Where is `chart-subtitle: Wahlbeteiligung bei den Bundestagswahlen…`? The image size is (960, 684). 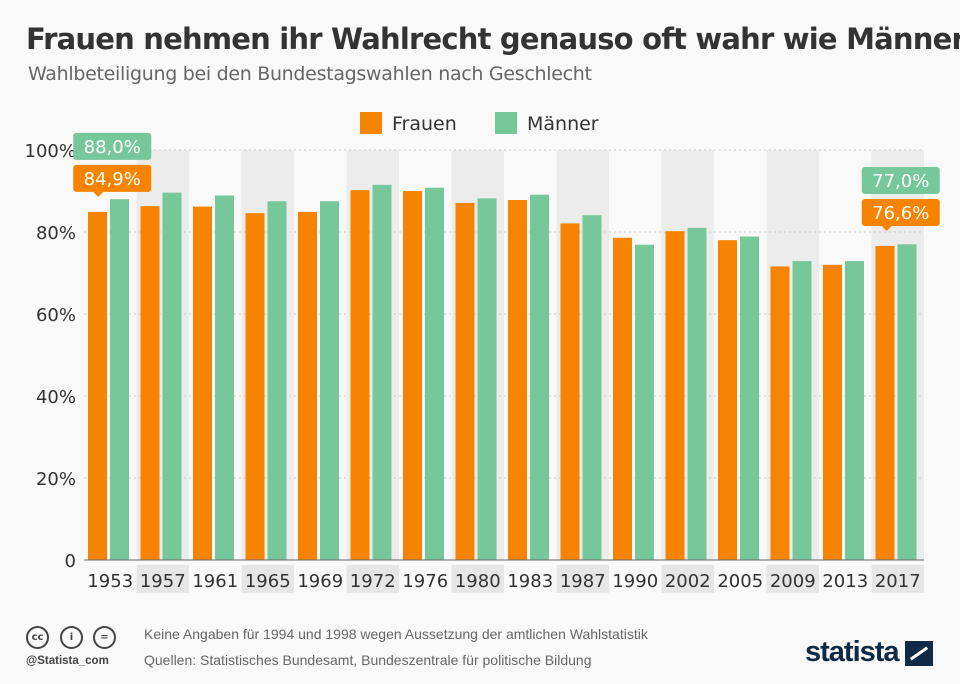
chart-subtitle: Wahlbeteiligung bei den Bundestagswahlen… is located at coordinates (310, 74).